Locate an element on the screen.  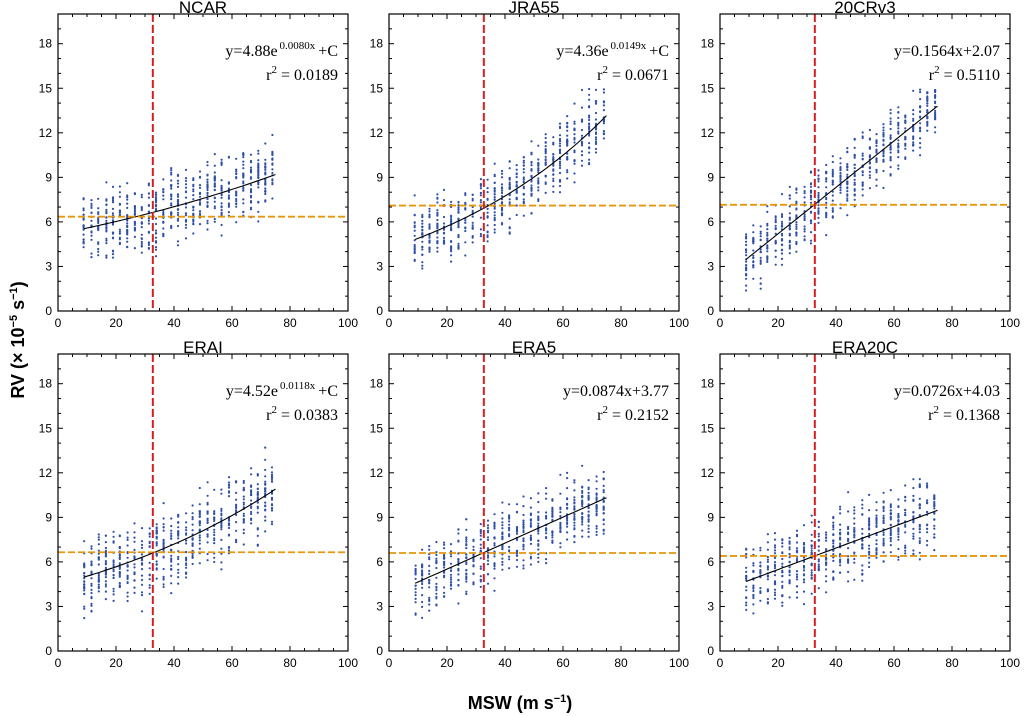
r-squared: r2 = 0.2152 is located at coordinates (633, 414).